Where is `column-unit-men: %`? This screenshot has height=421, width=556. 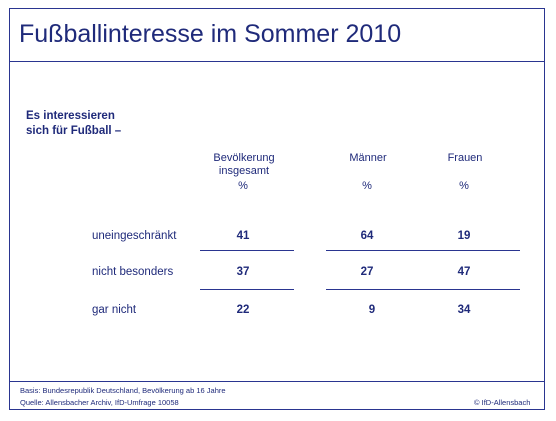 column-unit-men: % is located at coordinates (367, 186).